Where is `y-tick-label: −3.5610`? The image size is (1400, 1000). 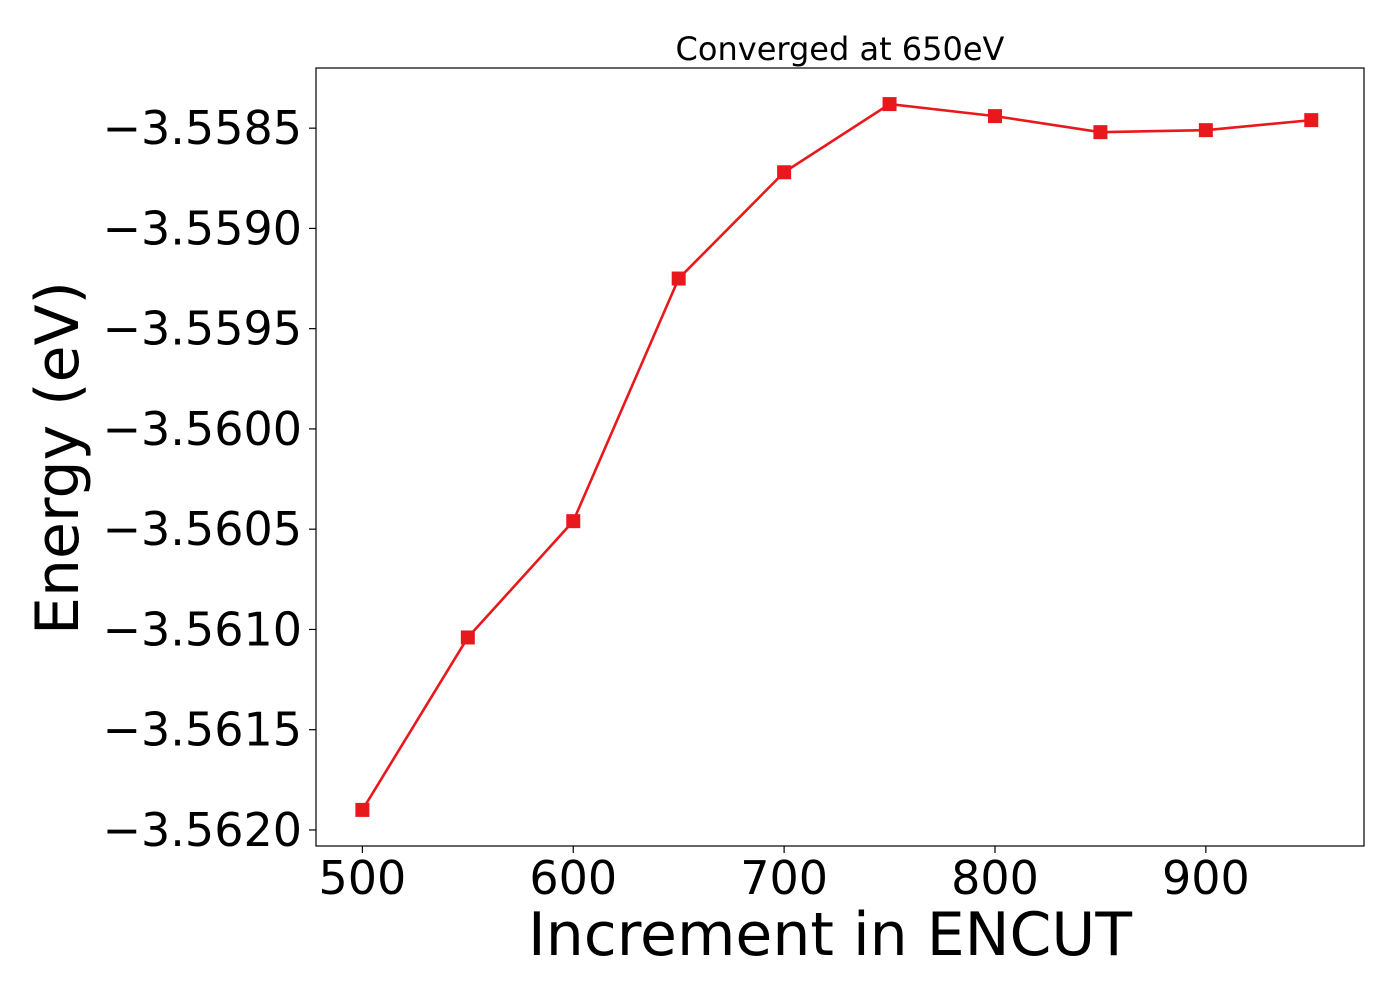 y-tick-label: −3.5610 is located at coordinates (203, 629).